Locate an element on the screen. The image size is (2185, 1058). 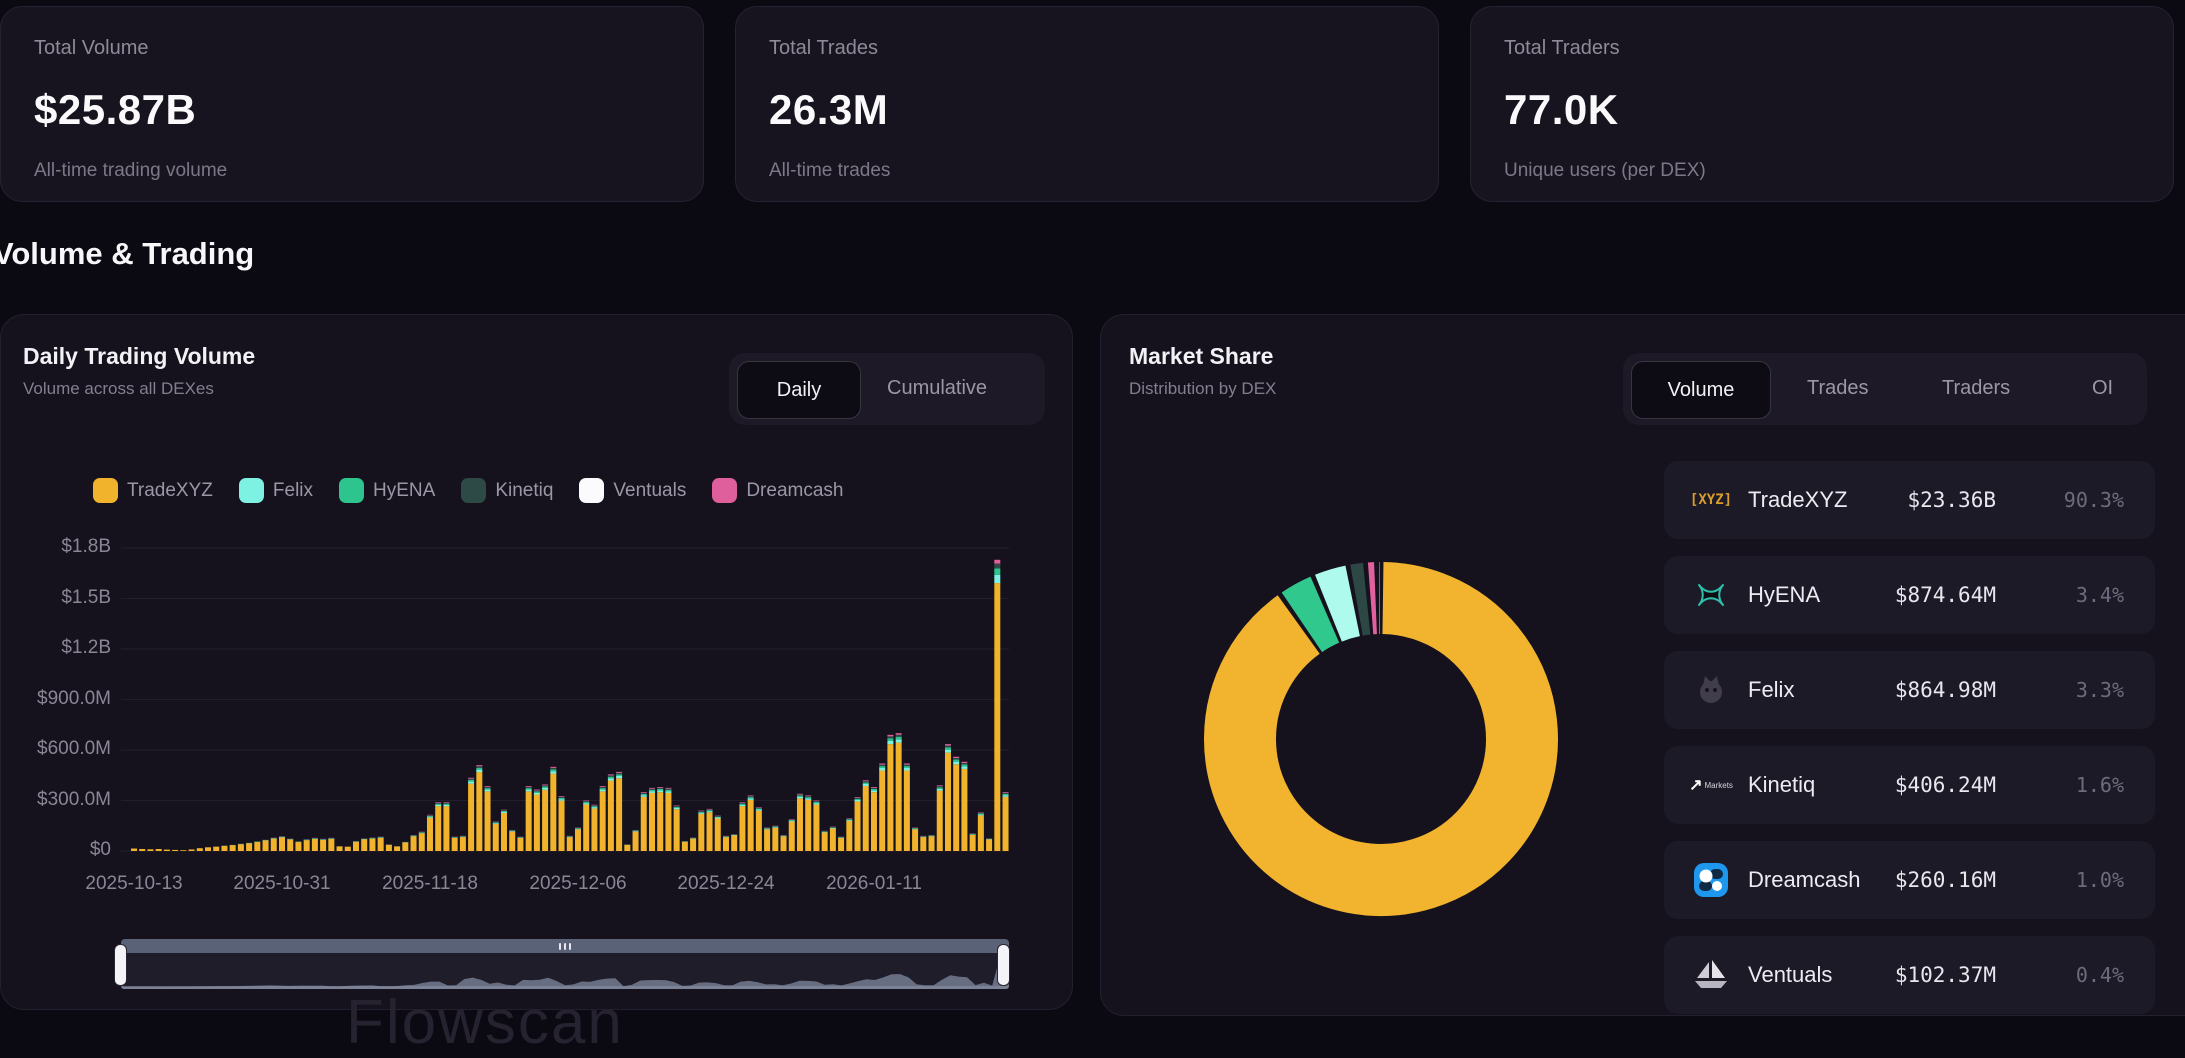
brush-handle-left is located at coordinates (120, 965).